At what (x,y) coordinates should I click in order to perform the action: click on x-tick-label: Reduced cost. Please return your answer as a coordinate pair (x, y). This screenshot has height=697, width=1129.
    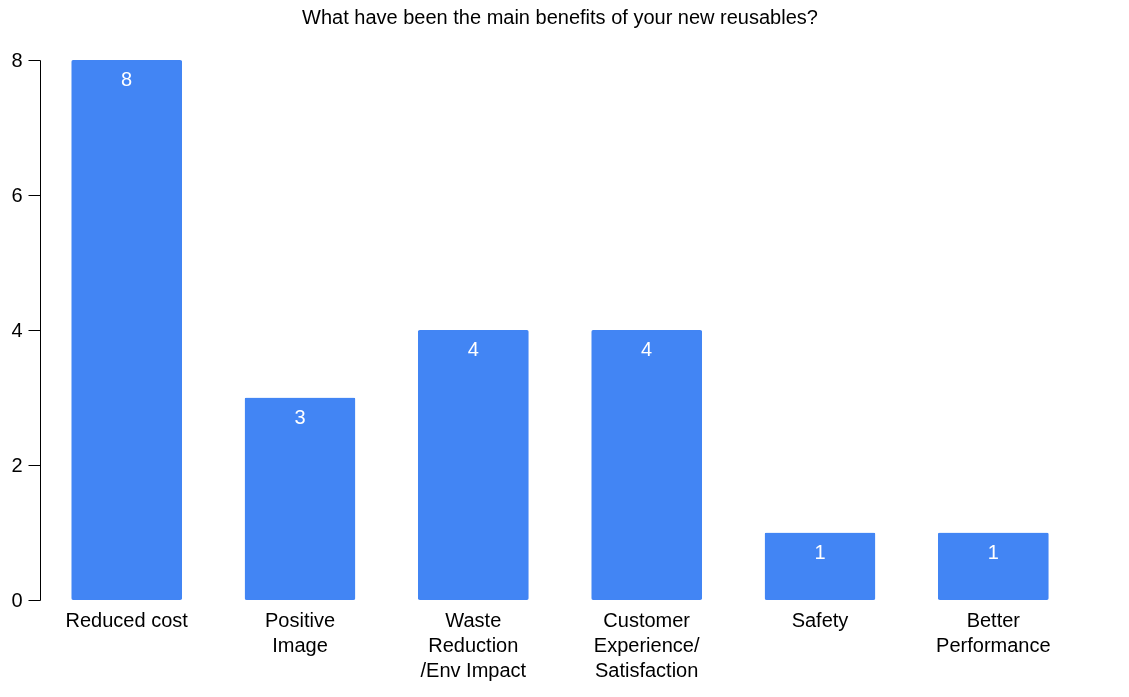
    Looking at the image, I should click on (127, 619).